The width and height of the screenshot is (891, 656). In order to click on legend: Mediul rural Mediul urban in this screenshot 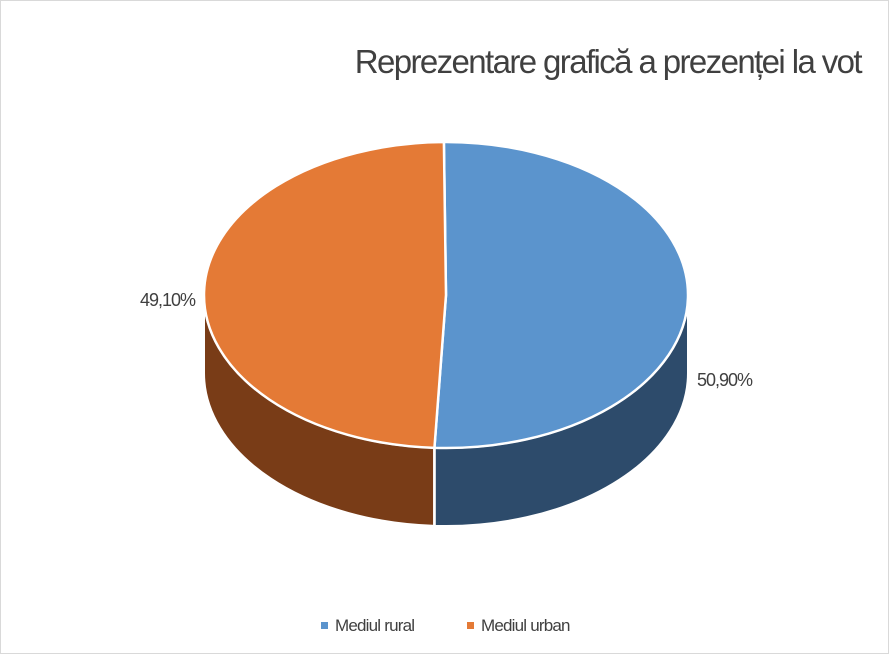, I will do `click(446, 625)`.